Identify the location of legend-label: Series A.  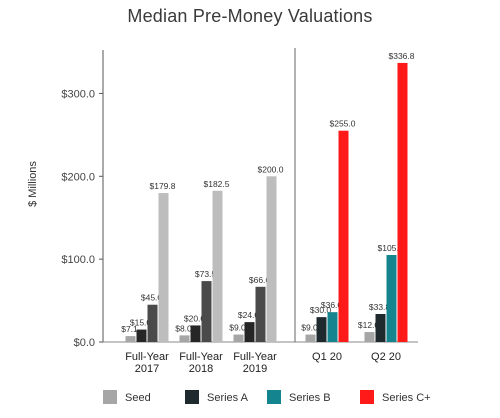
(228, 398).